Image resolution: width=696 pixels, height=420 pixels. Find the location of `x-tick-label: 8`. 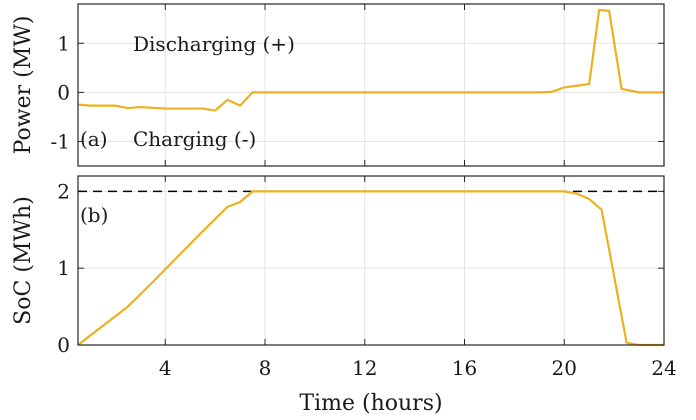

x-tick-label: 8 is located at coordinates (265, 368).